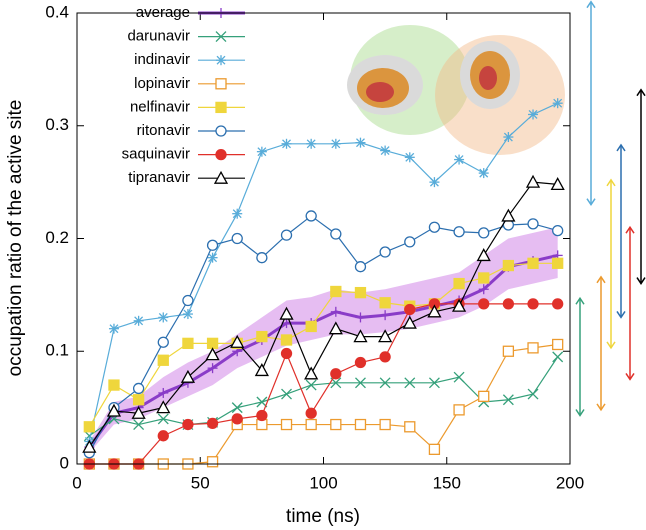  What do you see at coordinates (456, 90) in the screenshot?
I see `inset-structure` at bounding box center [456, 90].